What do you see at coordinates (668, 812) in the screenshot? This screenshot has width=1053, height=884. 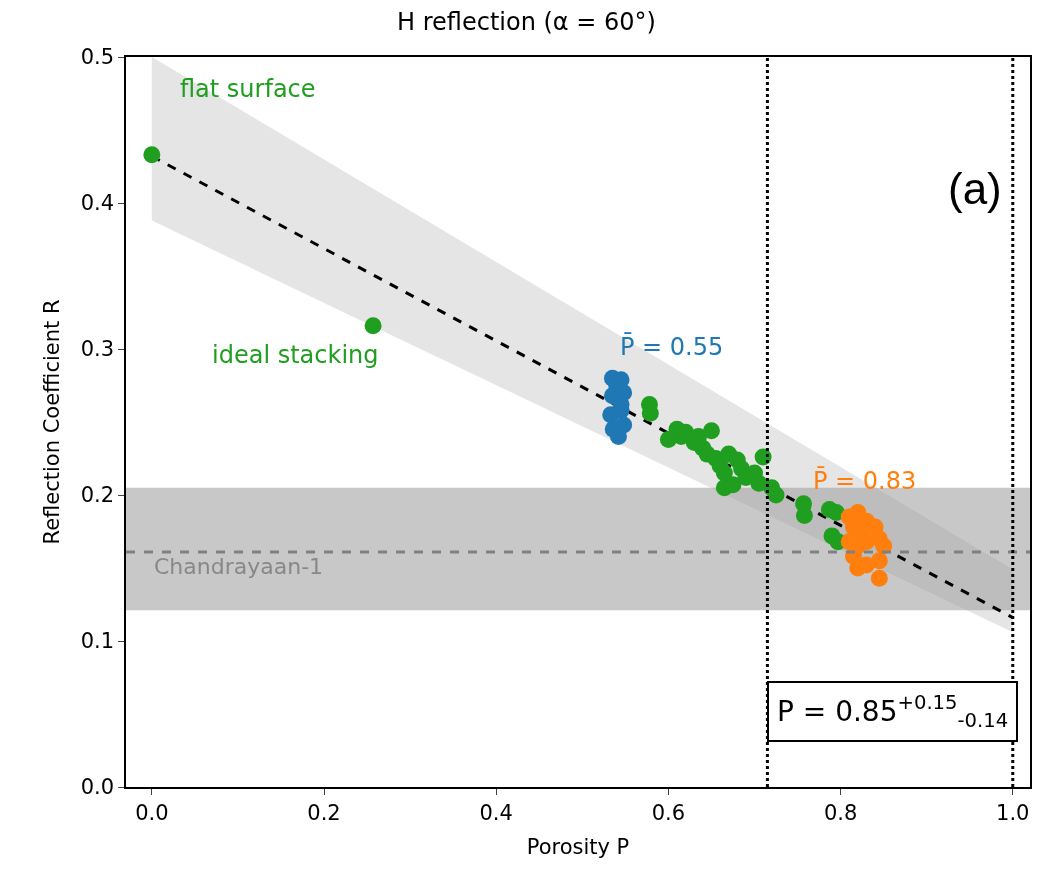 I see `x-tick-label: 0.6` at bounding box center [668, 812].